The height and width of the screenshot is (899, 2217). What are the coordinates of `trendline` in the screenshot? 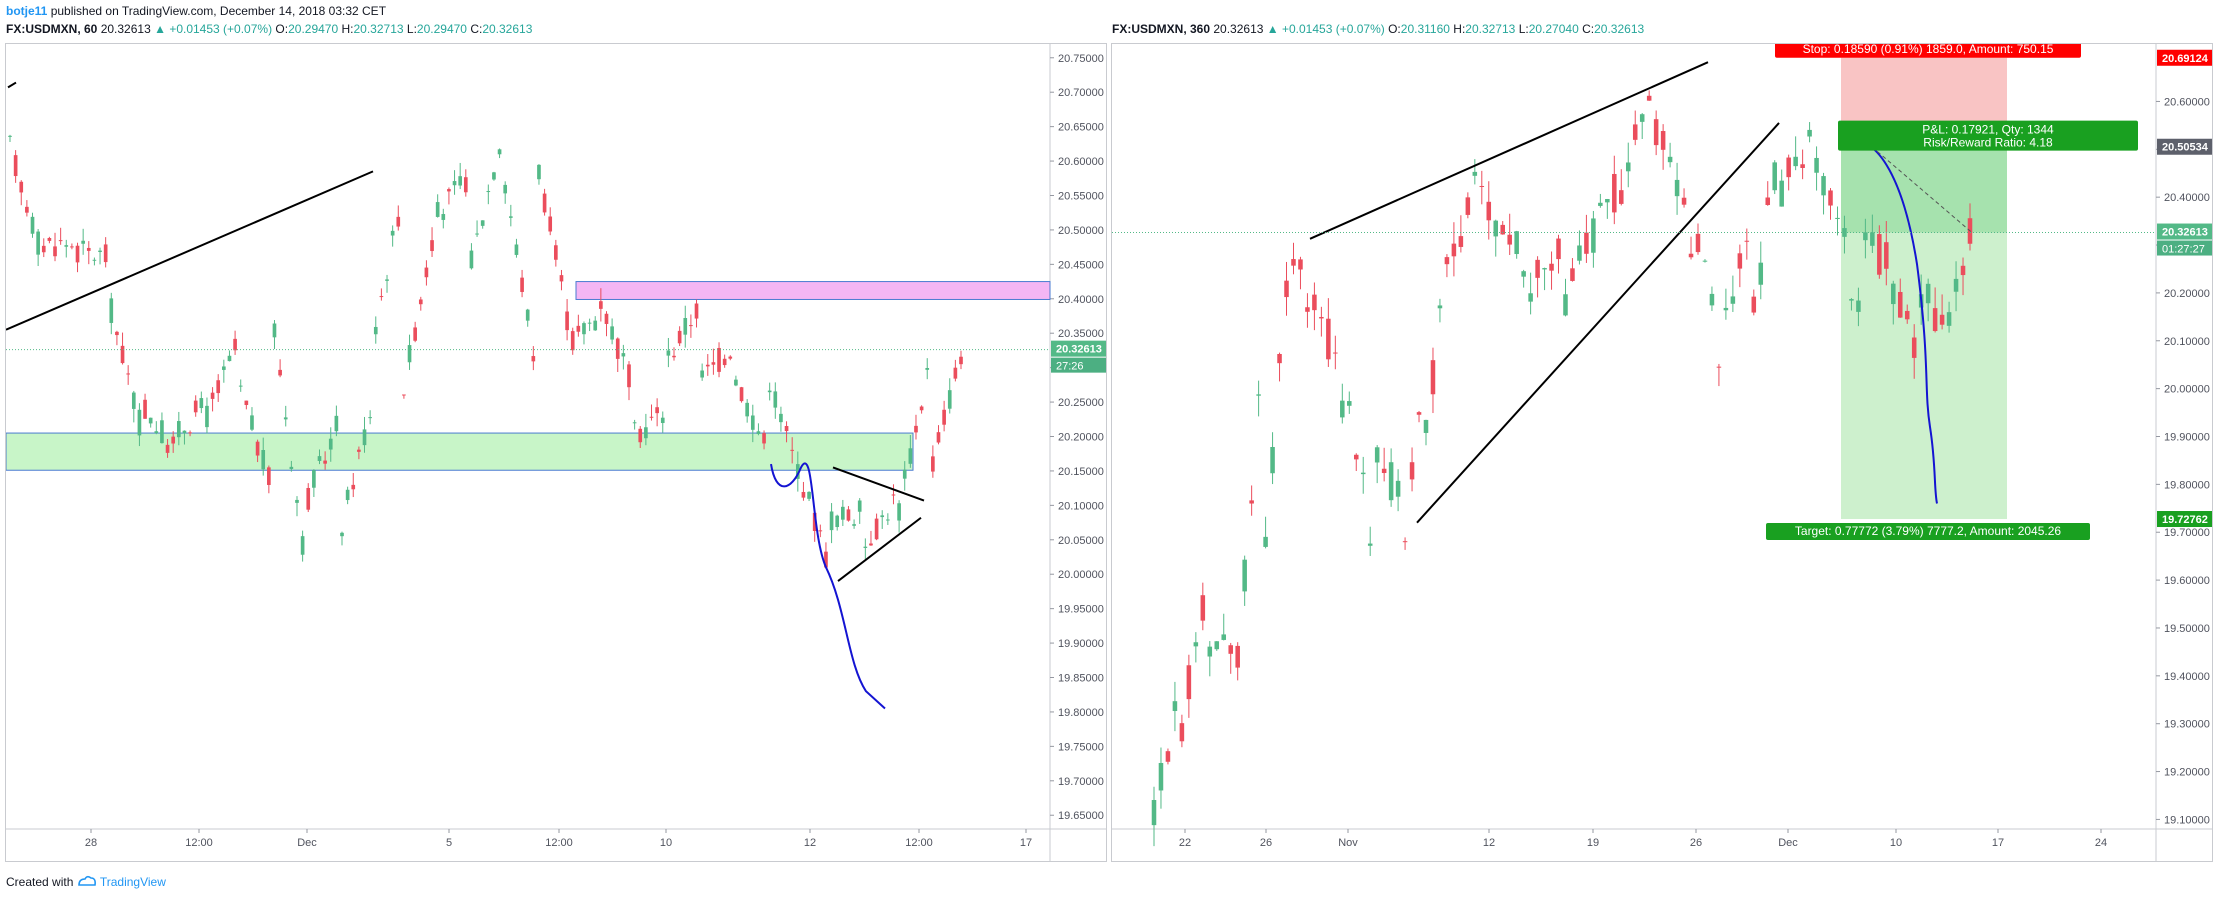 It's located at (189, 250).